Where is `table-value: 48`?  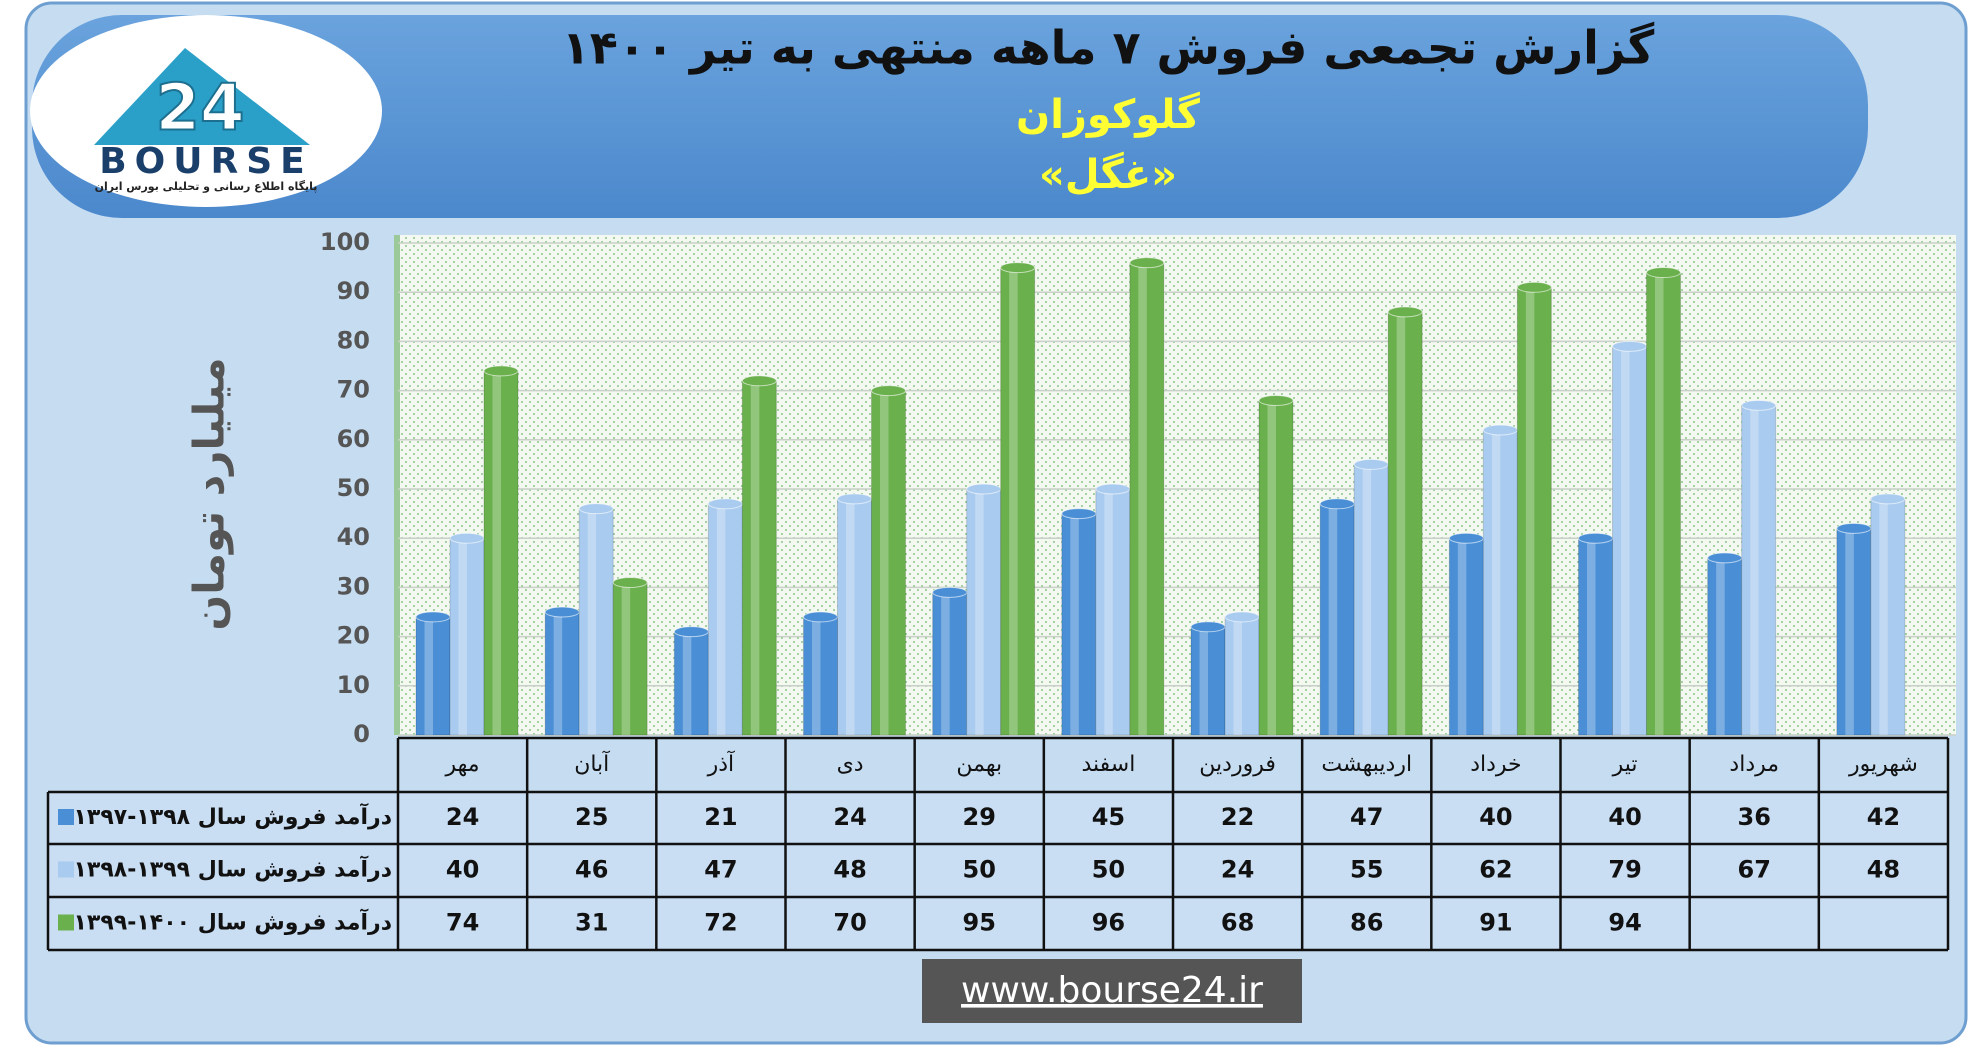 table-value: 48 is located at coordinates (1883, 870).